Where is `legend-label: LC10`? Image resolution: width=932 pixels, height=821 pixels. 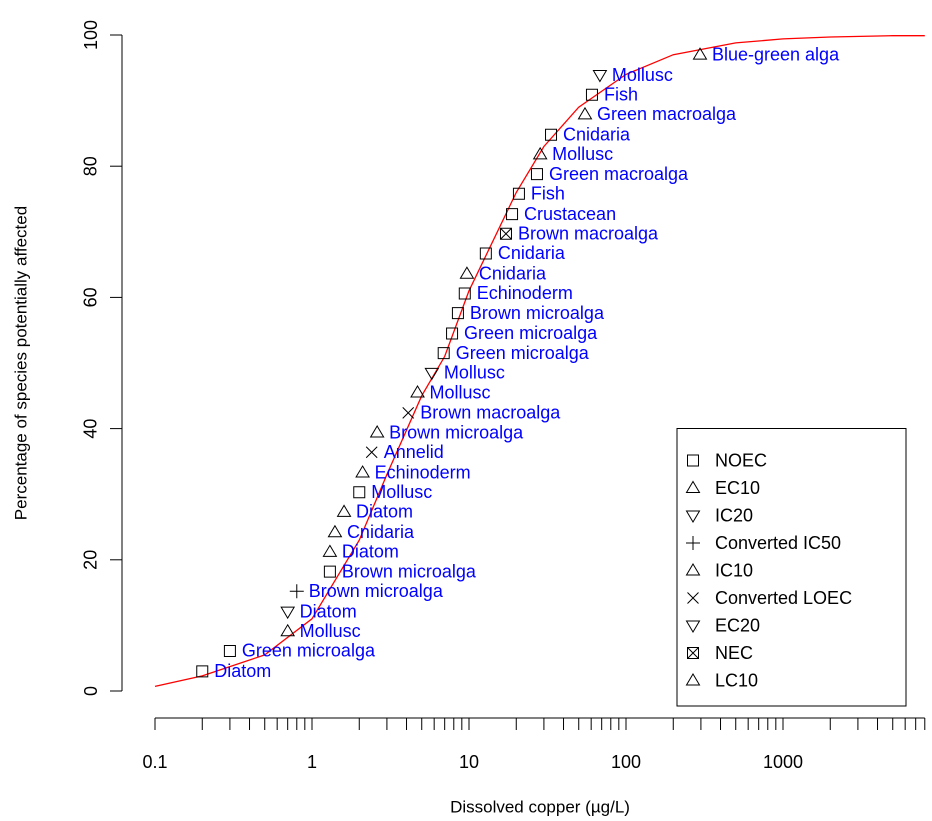
legend-label: LC10 is located at coordinates (736, 680).